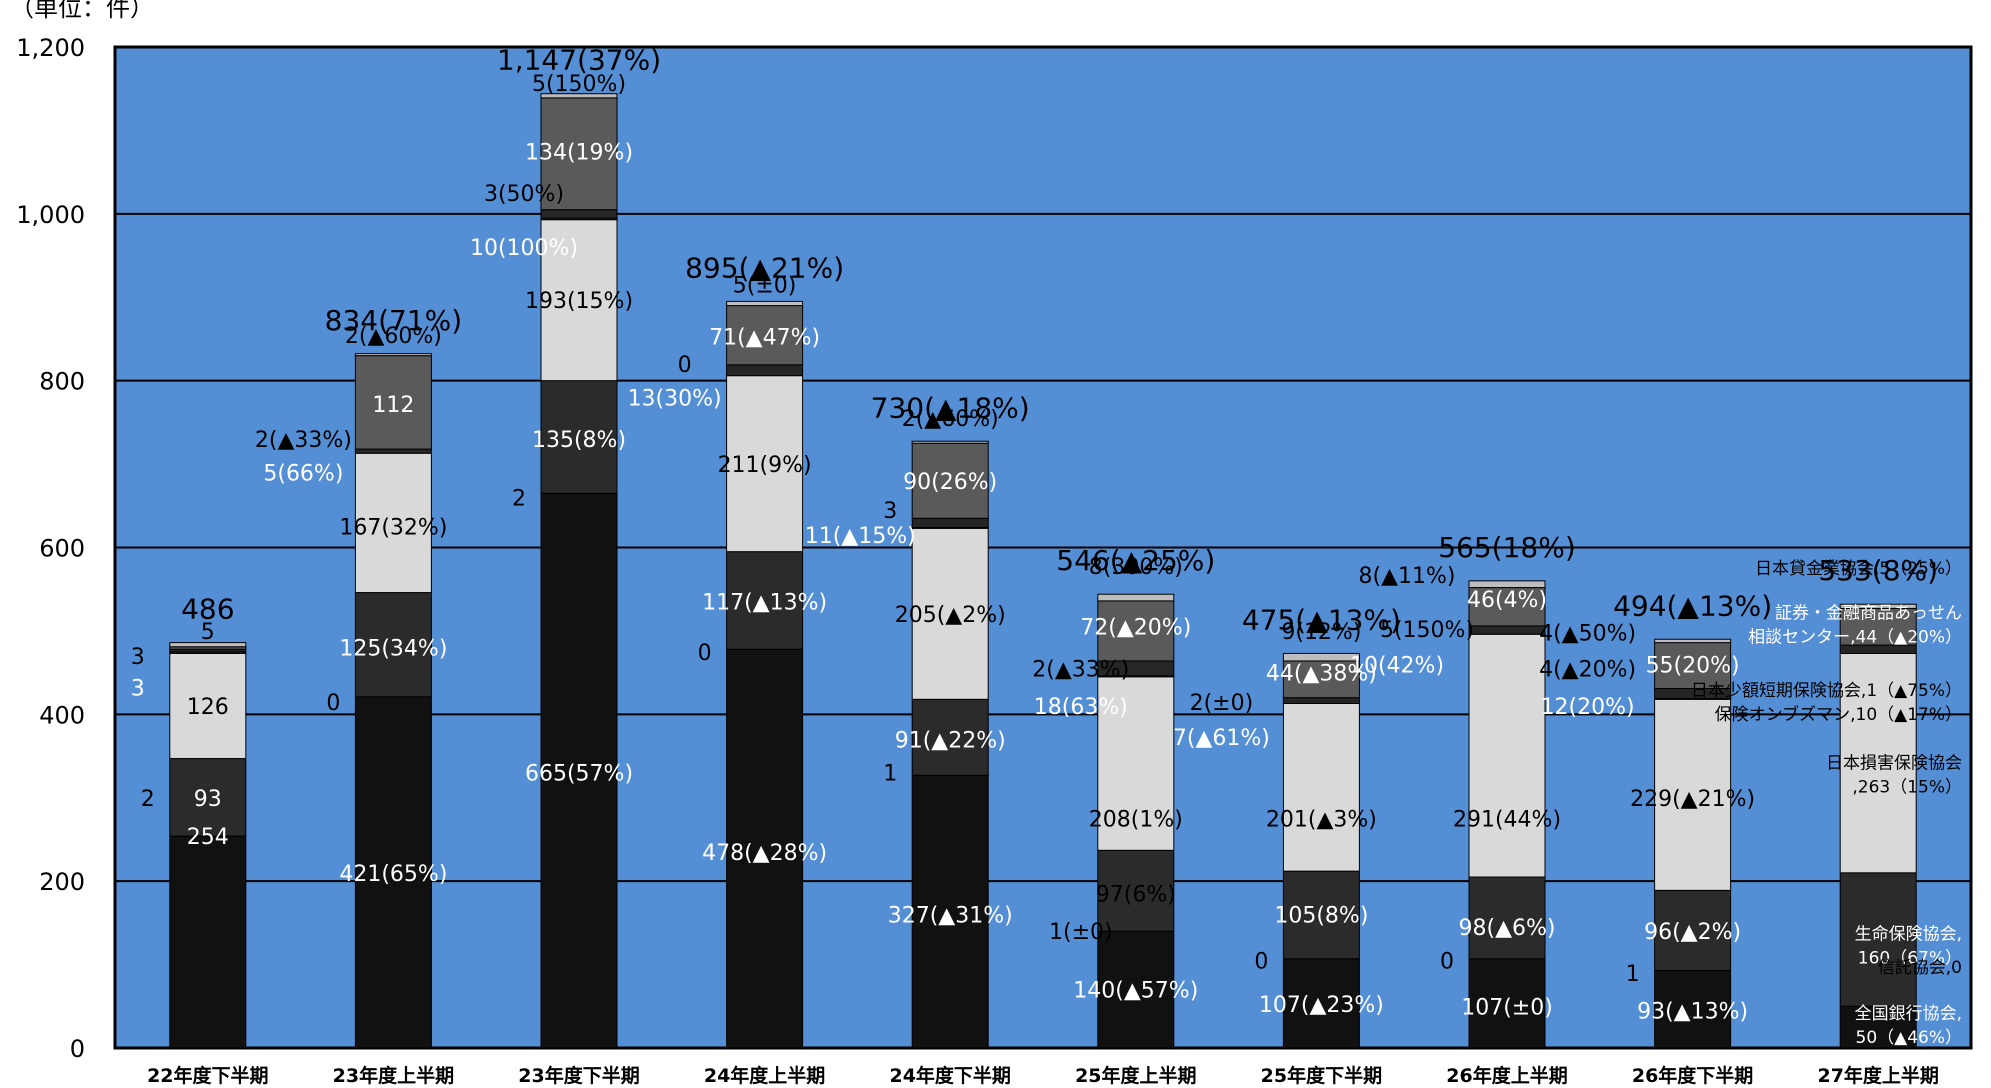 Image resolution: width=1991 pixels, height=1088 pixels. I want to click on data-label: 201(▲3%), so click(1321, 820).